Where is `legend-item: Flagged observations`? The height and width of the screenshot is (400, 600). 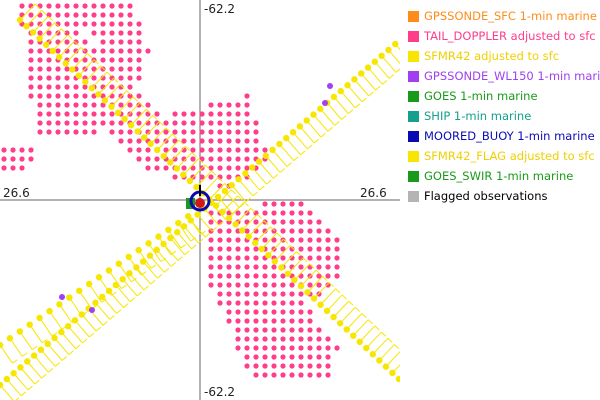 legend-item: Flagged observations is located at coordinates (478, 196).